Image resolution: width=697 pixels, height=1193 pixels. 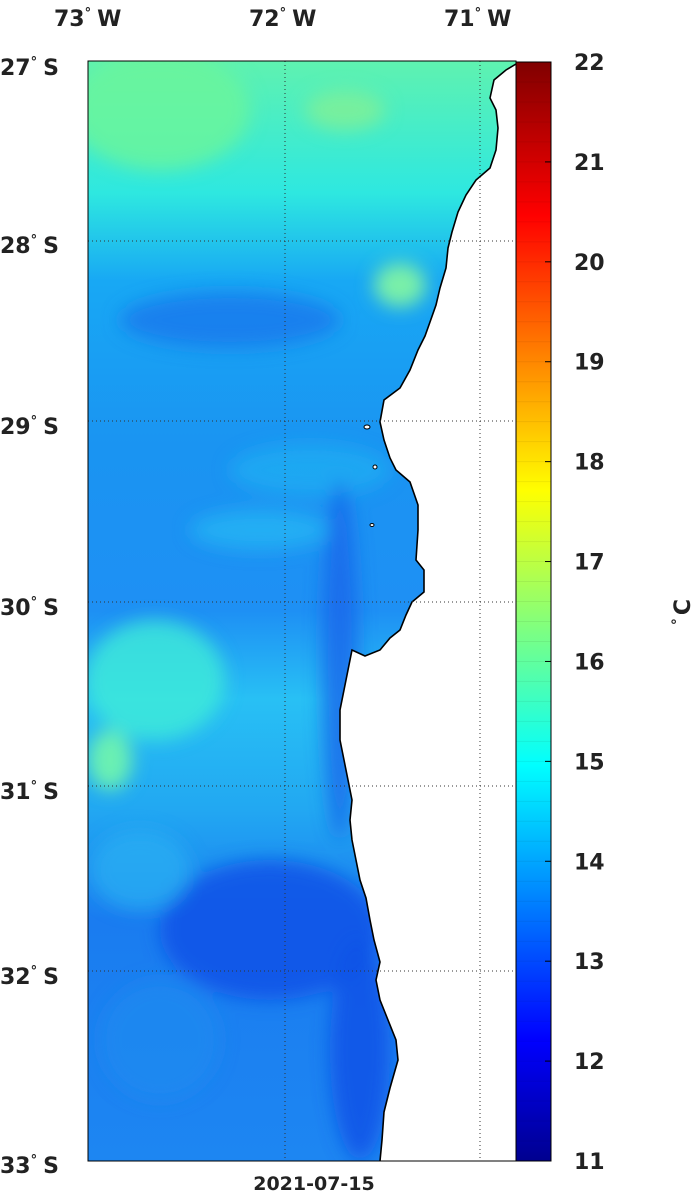 What do you see at coordinates (29, 246) in the screenshot?
I see `lat-label-28: 28° S` at bounding box center [29, 246].